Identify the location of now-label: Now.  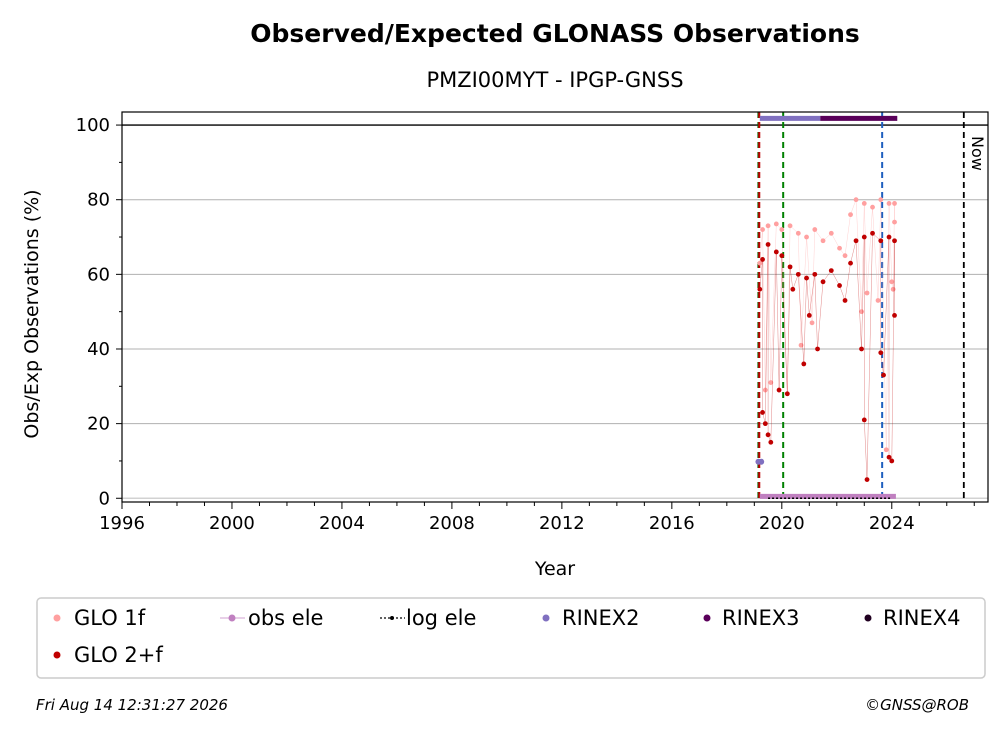
(977, 153).